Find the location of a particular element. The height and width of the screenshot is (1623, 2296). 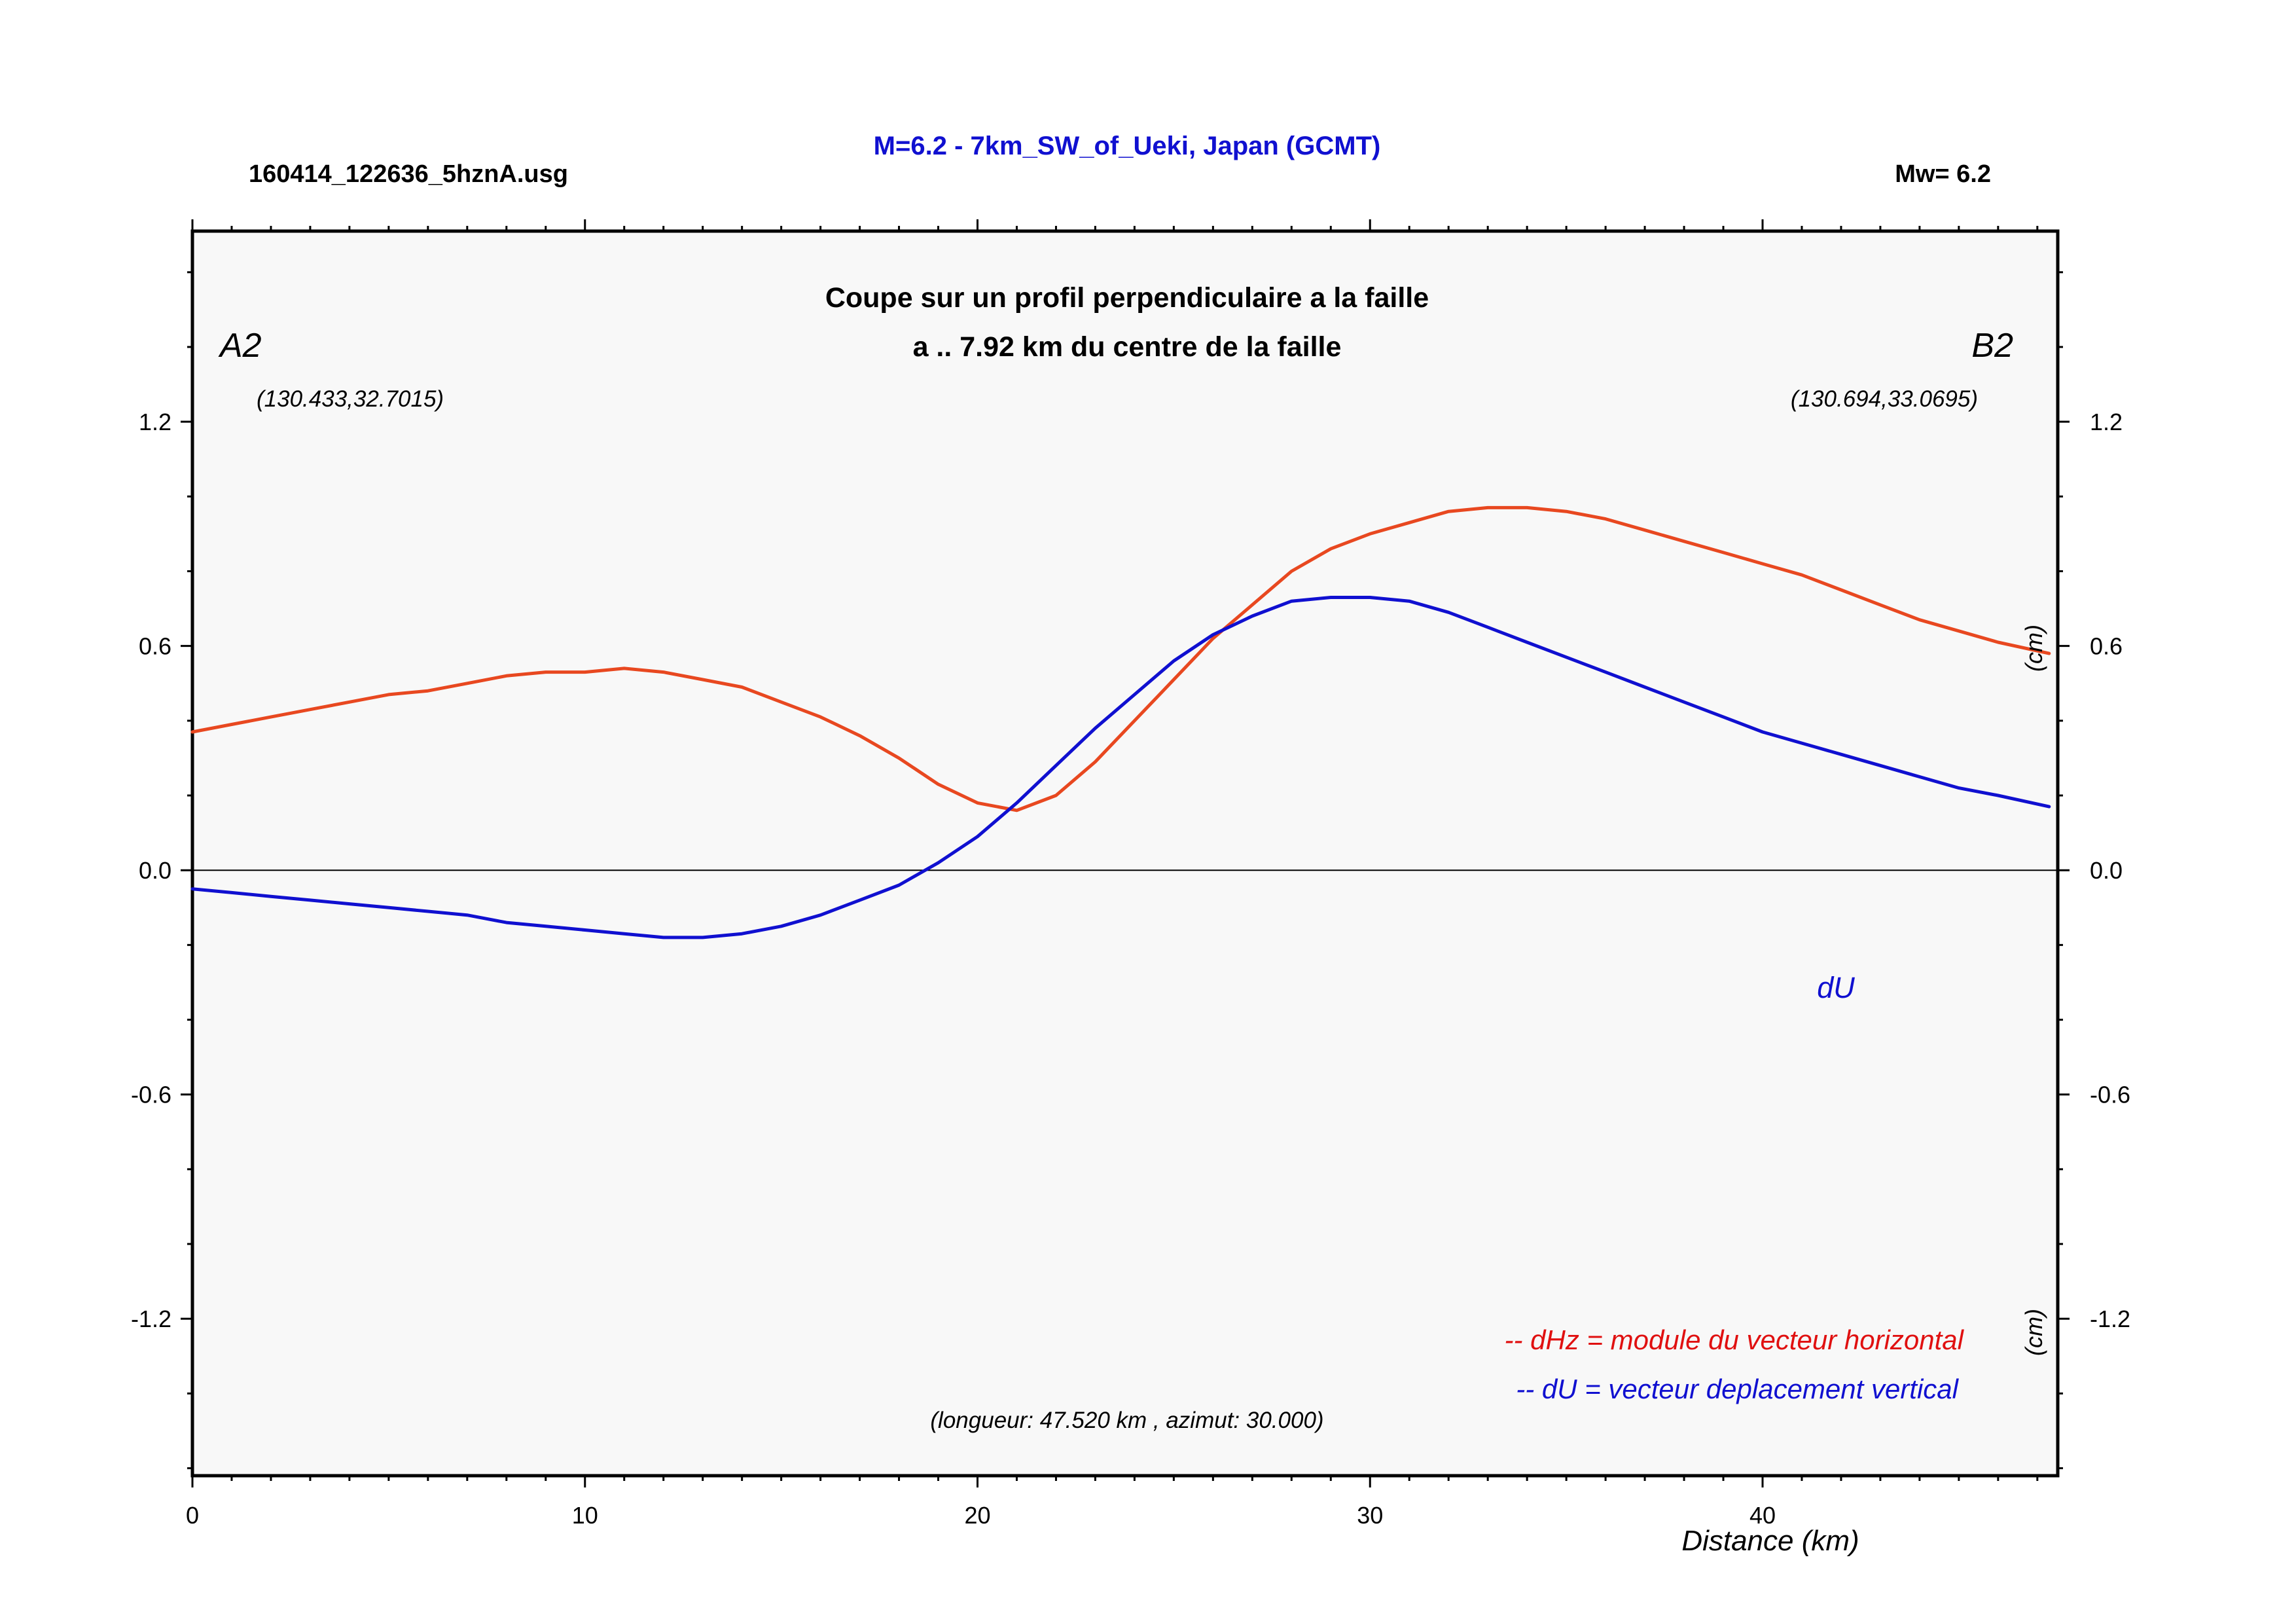

y-tick-label-left: 0.6 is located at coordinates (155, 646).